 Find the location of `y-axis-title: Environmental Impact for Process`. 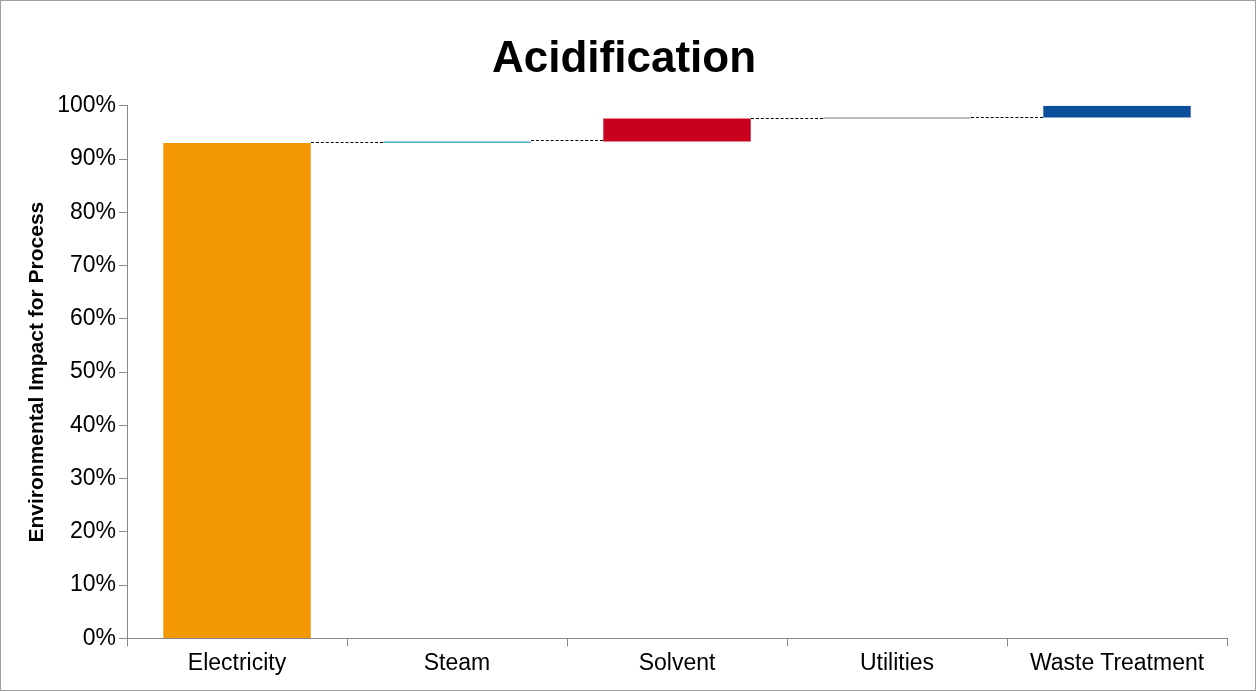

y-axis-title: Environmental Impact for Process is located at coordinates (36, 372).